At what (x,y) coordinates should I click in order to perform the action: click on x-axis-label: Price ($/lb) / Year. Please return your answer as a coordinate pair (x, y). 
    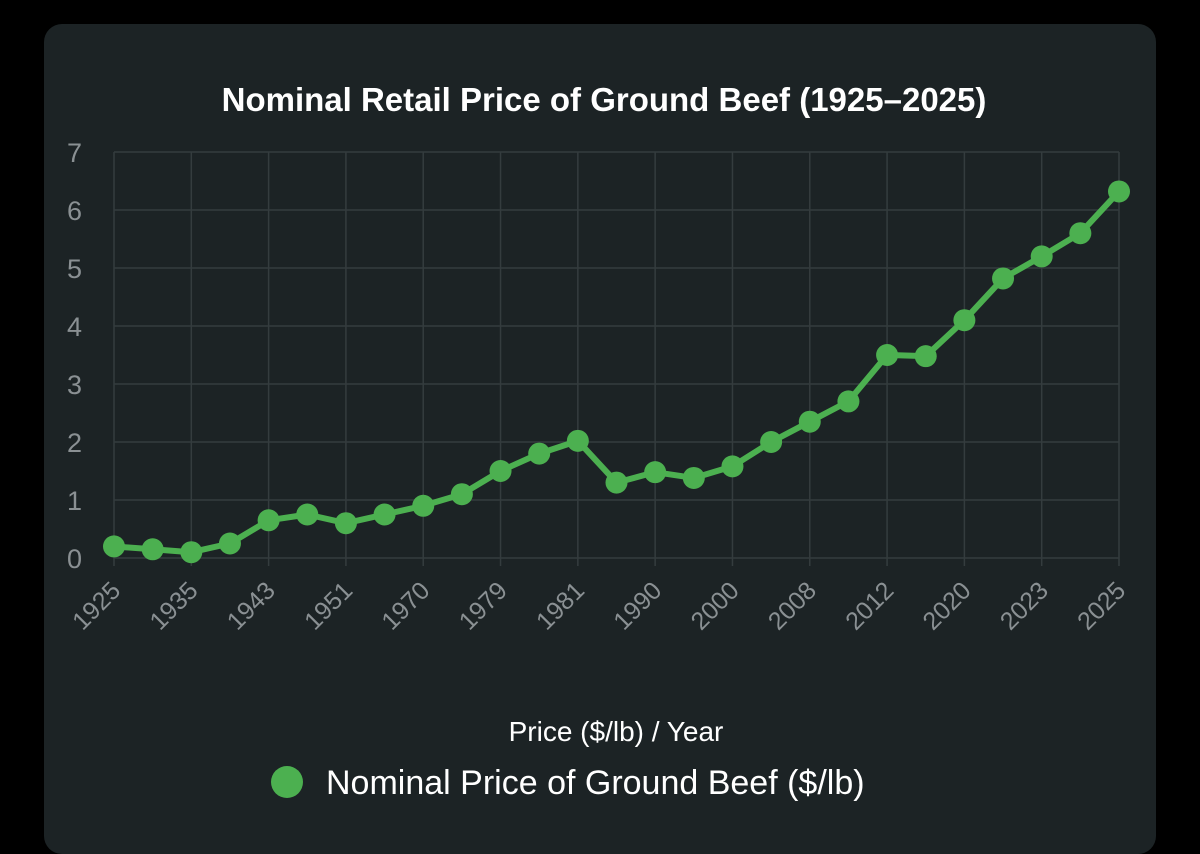
    Looking at the image, I should click on (616, 731).